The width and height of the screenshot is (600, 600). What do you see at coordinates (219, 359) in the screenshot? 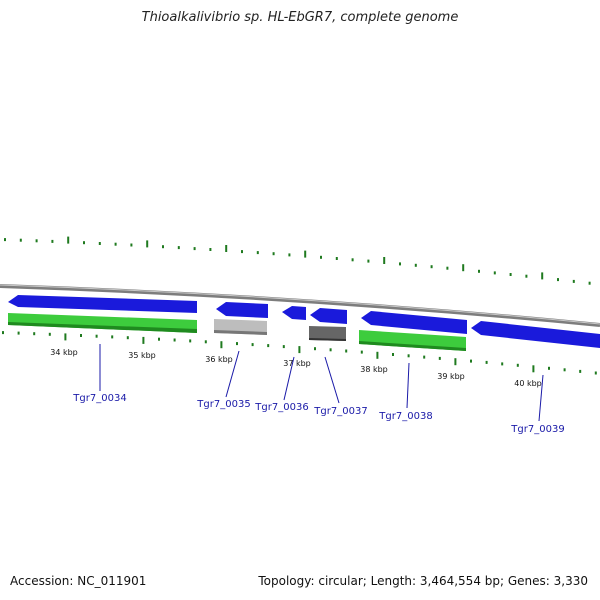
I see `kbp-scale-label: 36 kbp` at bounding box center [219, 359].